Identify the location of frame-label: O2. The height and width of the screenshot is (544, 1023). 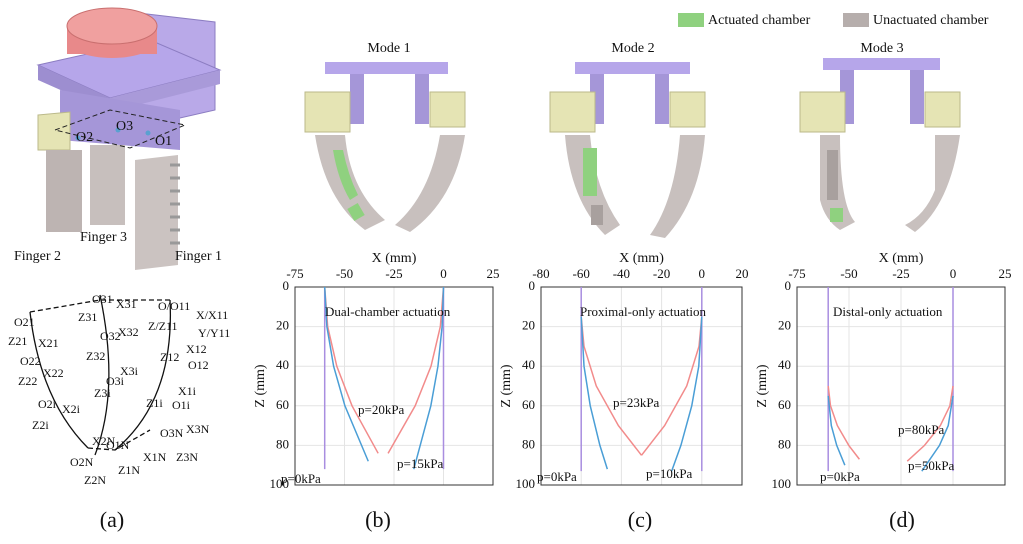
(84, 137).